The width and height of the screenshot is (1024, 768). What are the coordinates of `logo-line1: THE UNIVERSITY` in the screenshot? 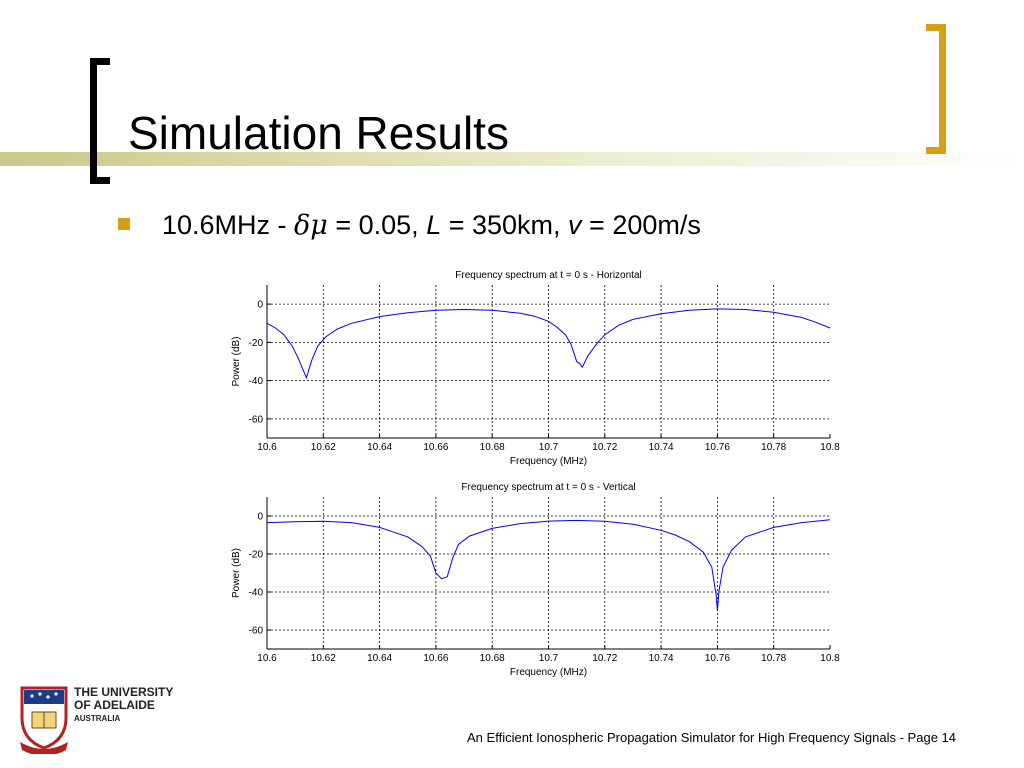 It's located at (124, 692).